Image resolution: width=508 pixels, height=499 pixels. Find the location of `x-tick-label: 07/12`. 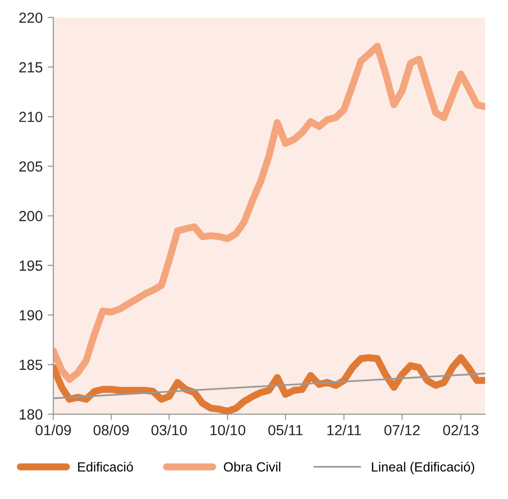

x-tick-label: 07/12 is located at coordinates (402, 430).